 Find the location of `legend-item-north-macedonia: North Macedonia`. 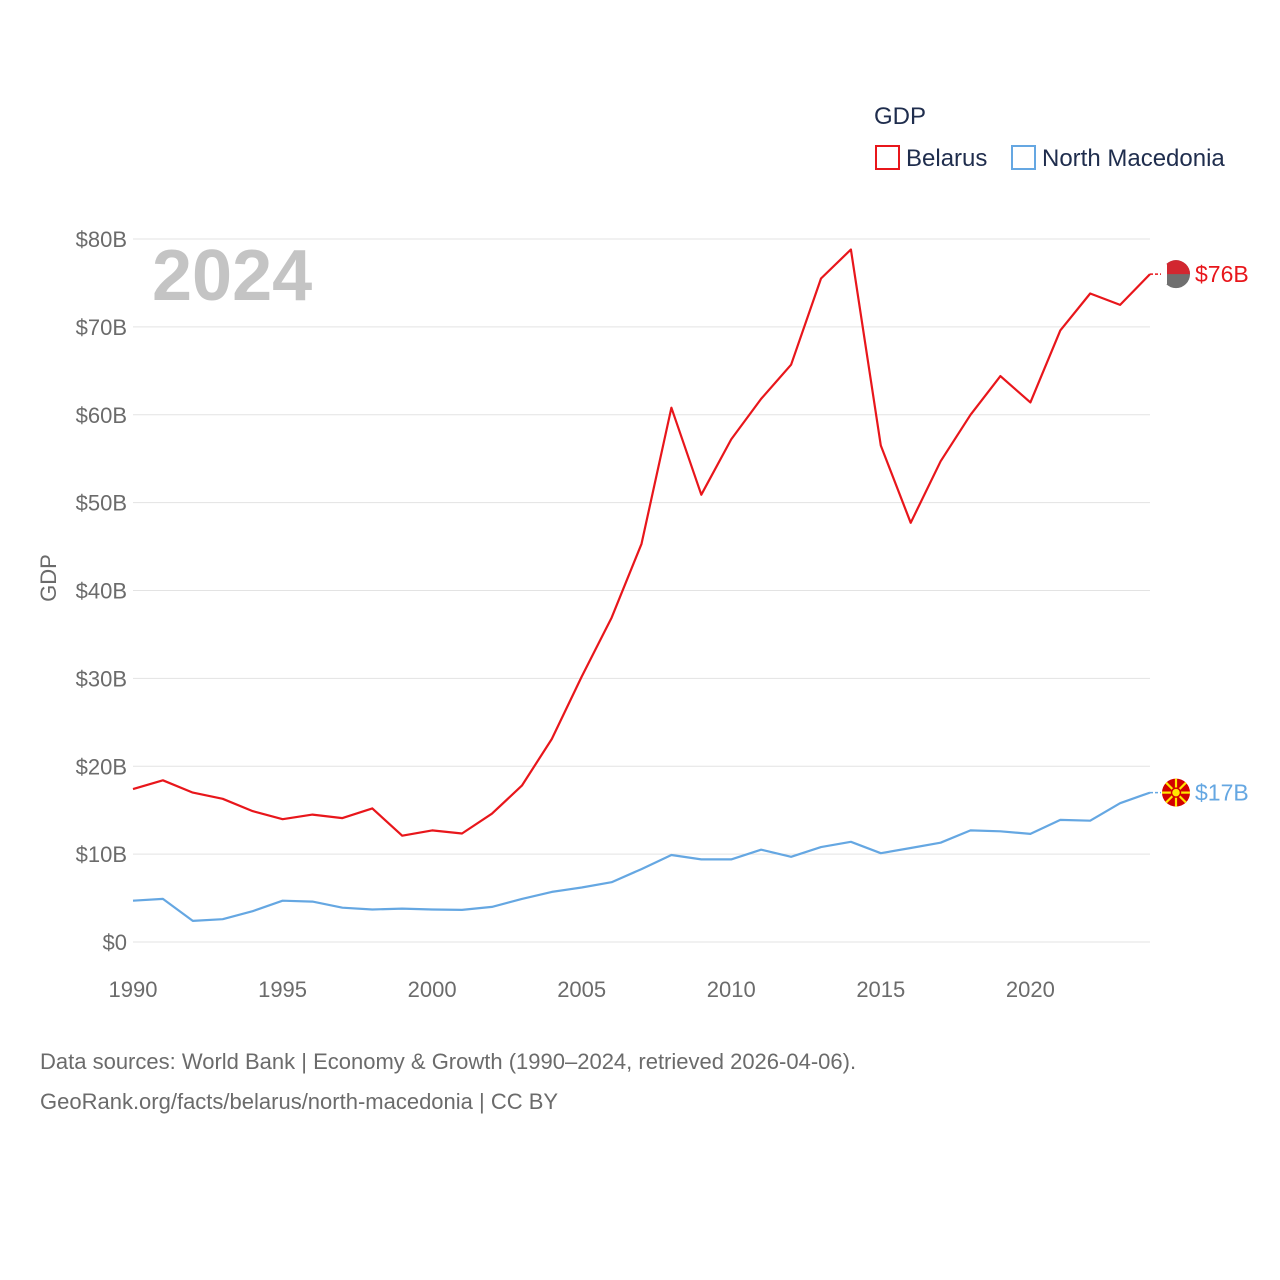

legend-item-north-macedonia: North Macedonia is located at coordinates (1118, 158).